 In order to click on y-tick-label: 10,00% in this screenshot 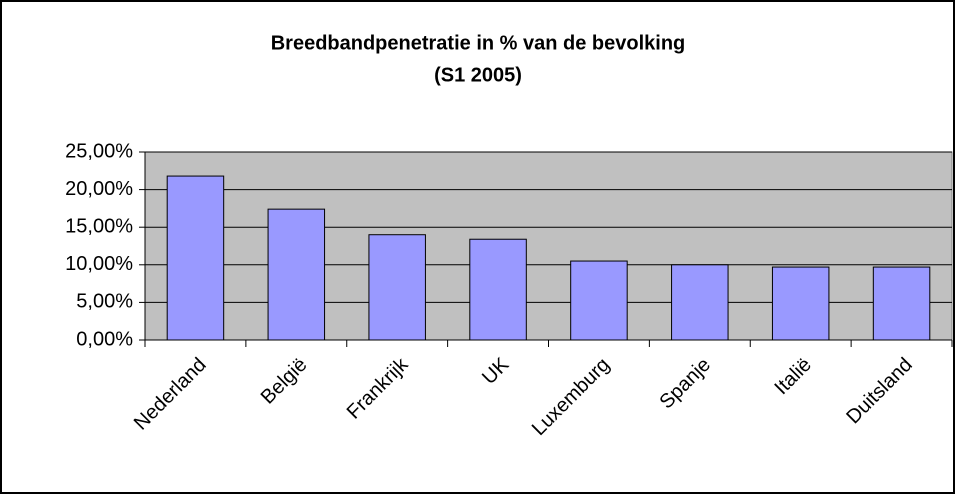, I will do `click(99, 264)`.